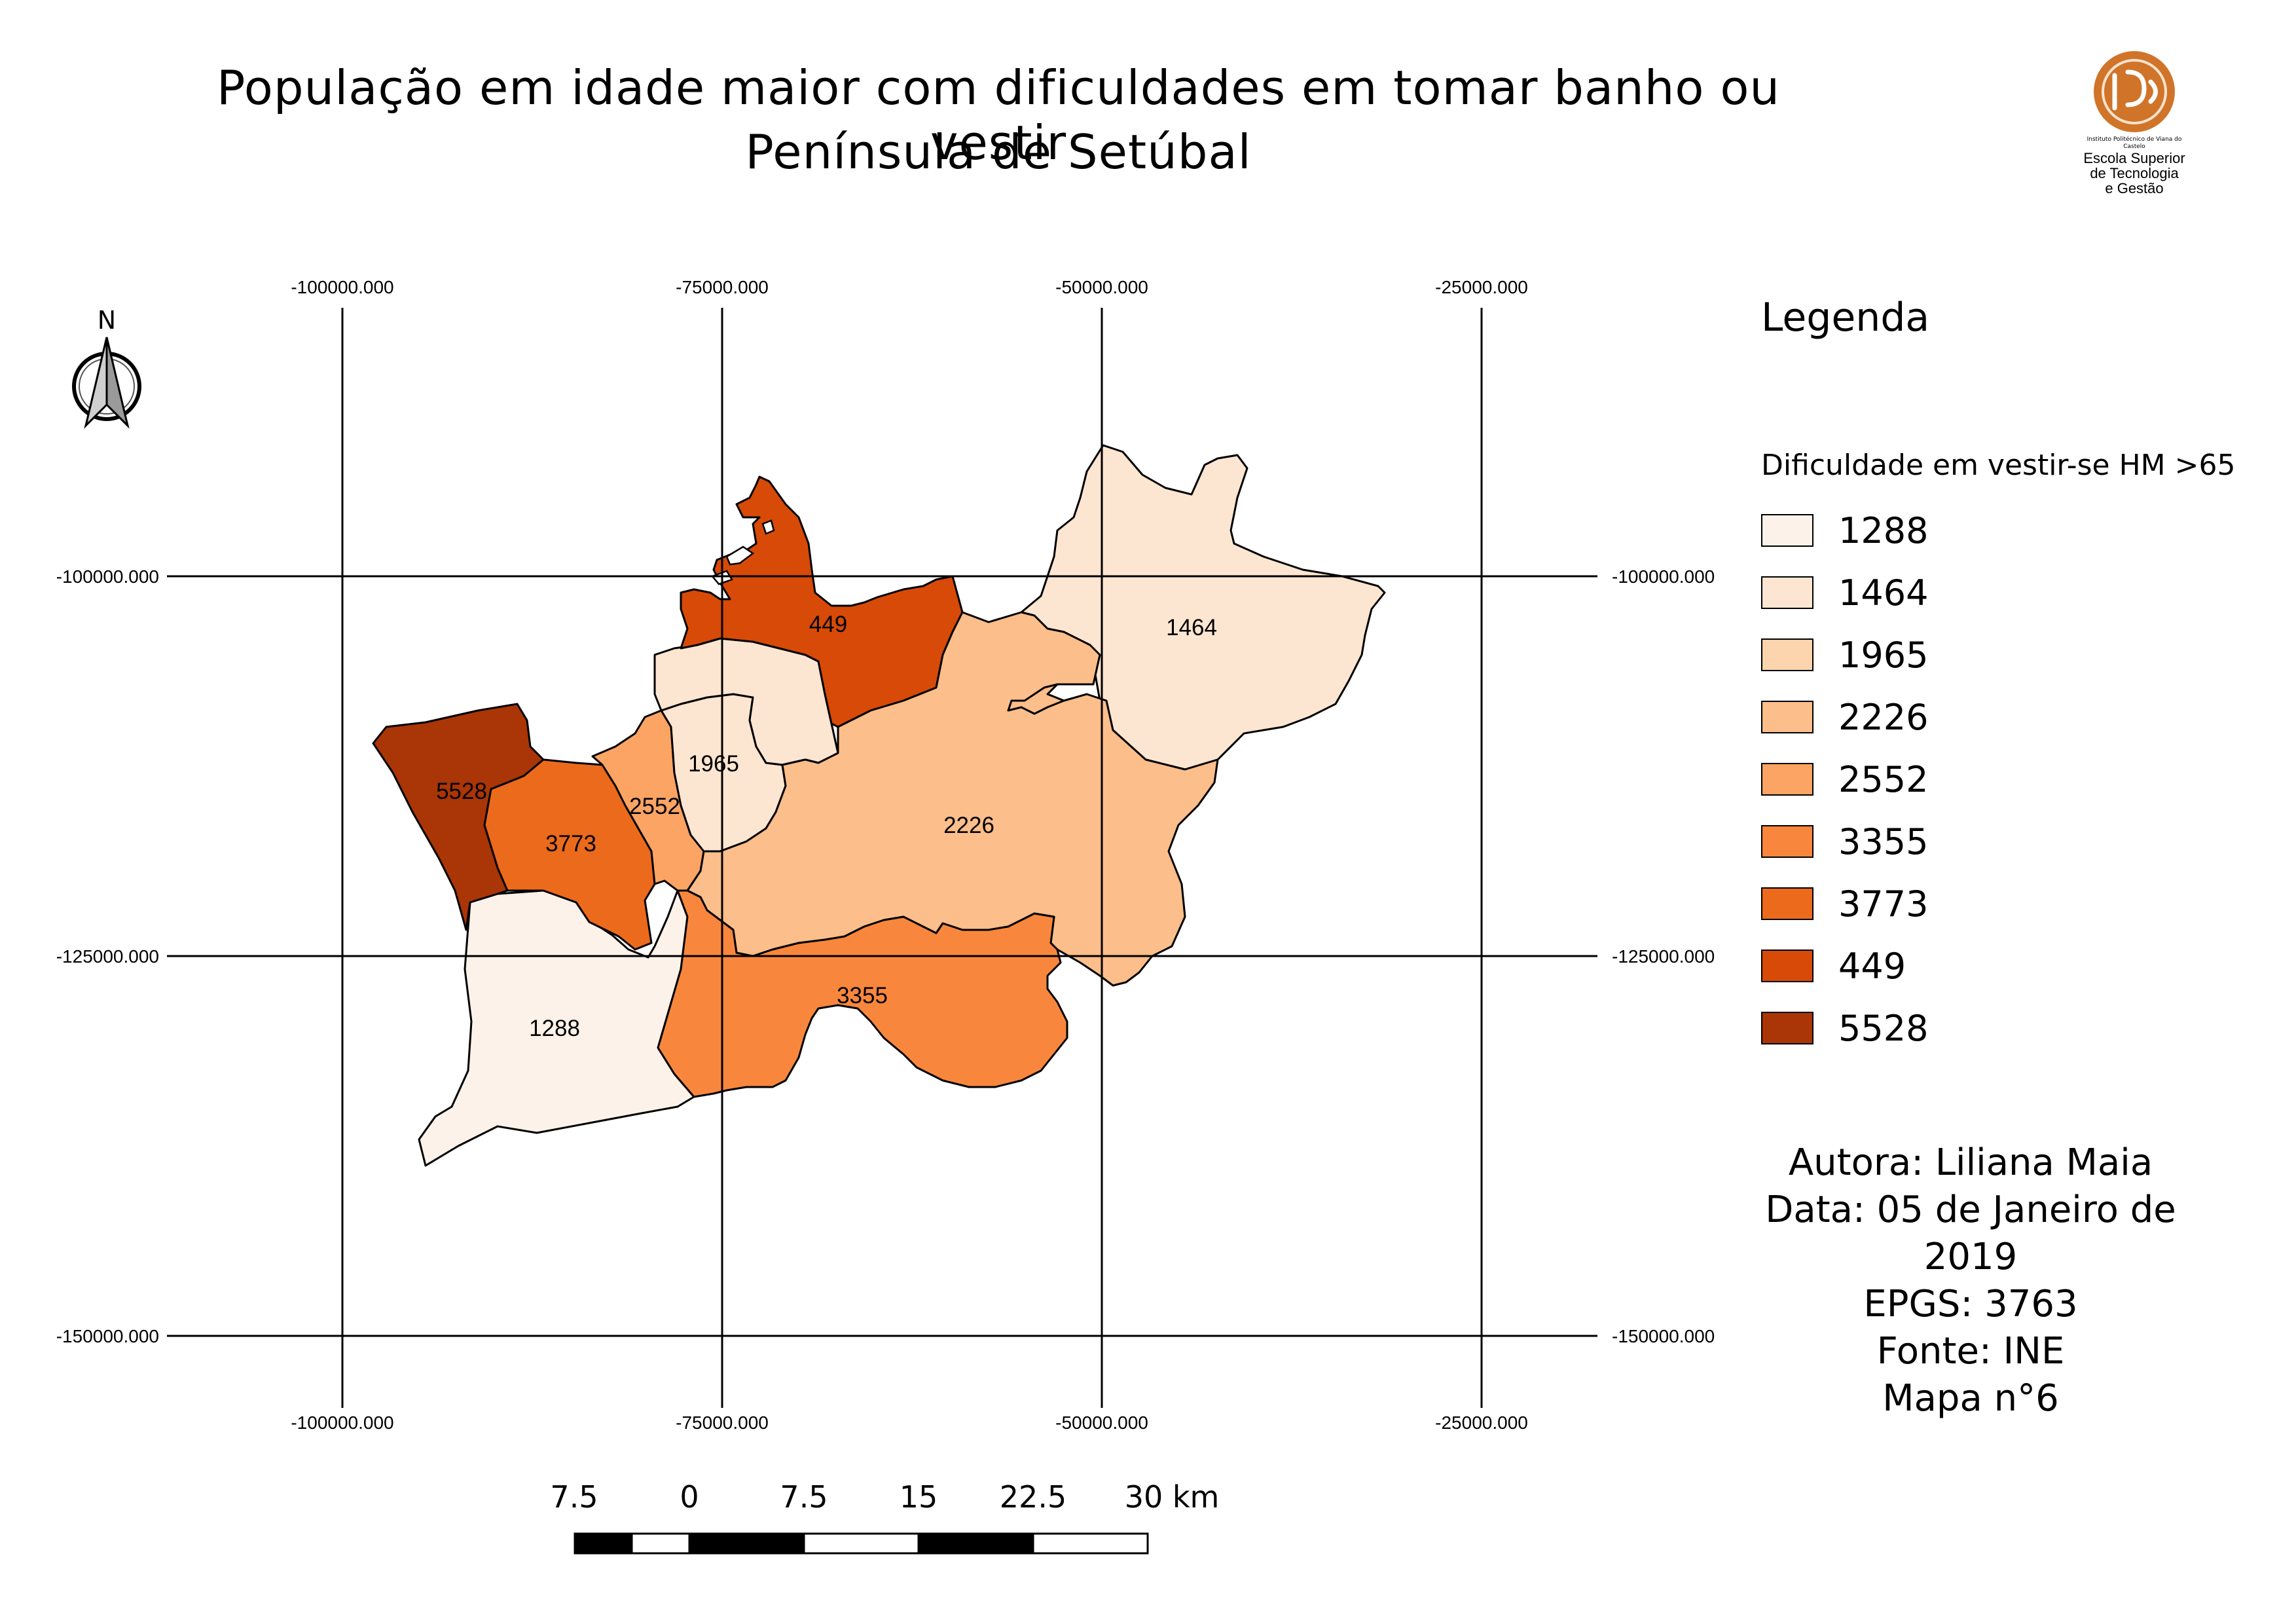 Image resolution: width=2296 pixels, height=1624 pixels. What do you see at coordinates (1663, 1336) in the screenshot?
I see `y-label-right: -150000.000` at bounding box center [1663, 1336].